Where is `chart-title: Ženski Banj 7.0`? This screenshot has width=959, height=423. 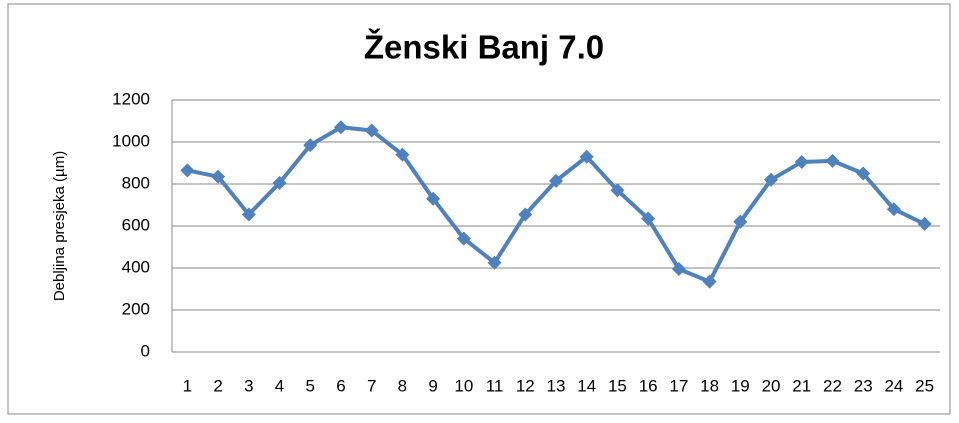
chart-title: Ženski Banj 7.0 is located at coordinates (484, 47).